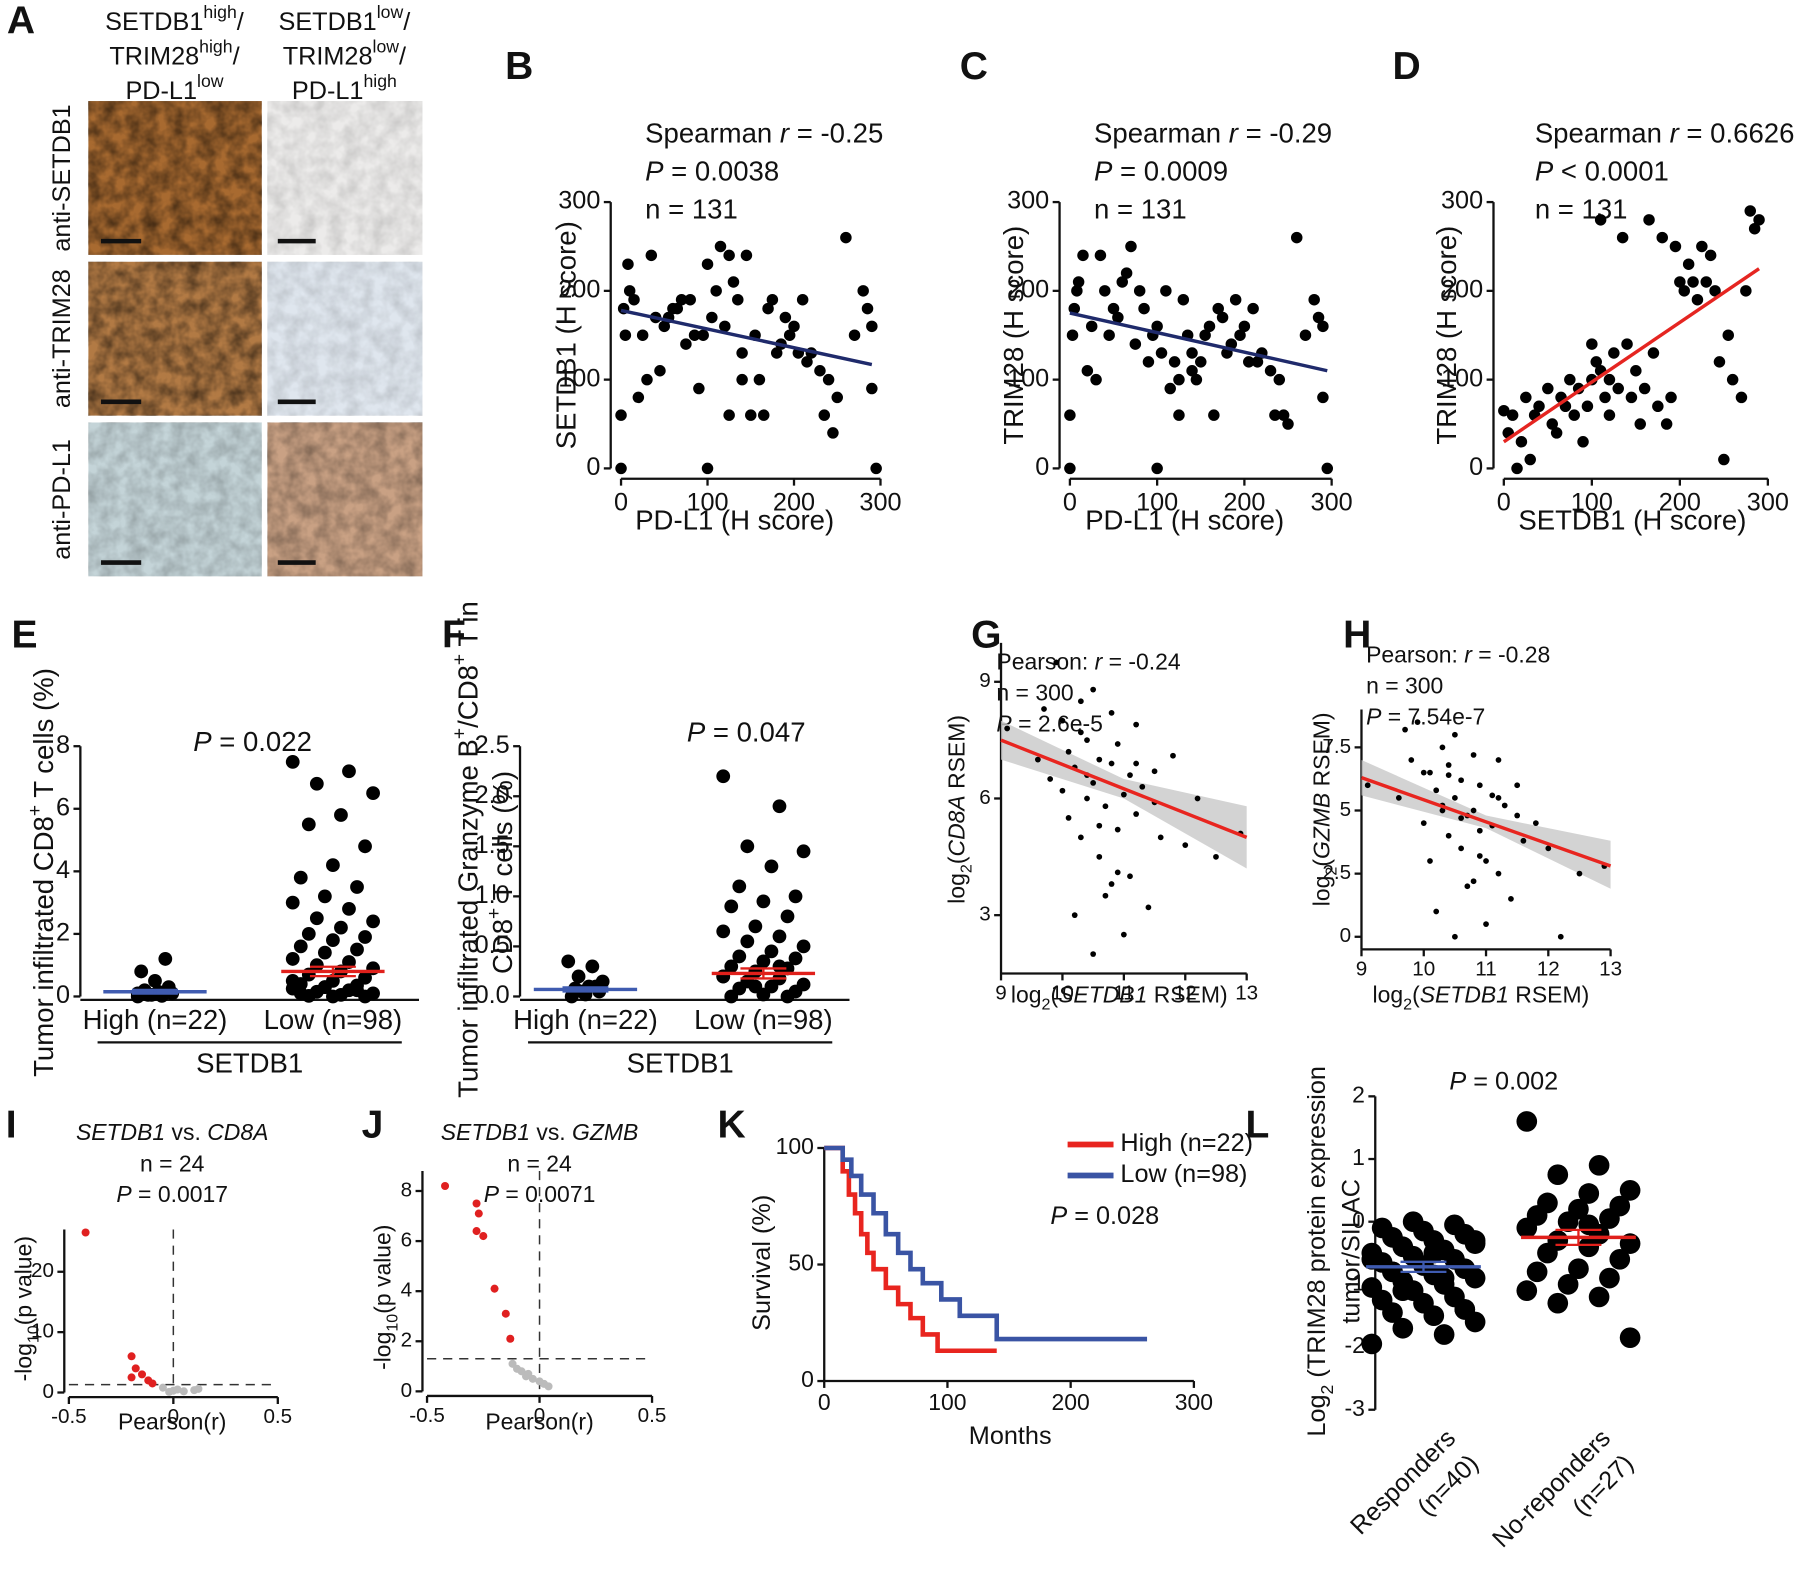 Image resolution: width=1800 pixels, height=1590 pixels. I want to click on annotation: P < 0.0001, so click(1602, 171).